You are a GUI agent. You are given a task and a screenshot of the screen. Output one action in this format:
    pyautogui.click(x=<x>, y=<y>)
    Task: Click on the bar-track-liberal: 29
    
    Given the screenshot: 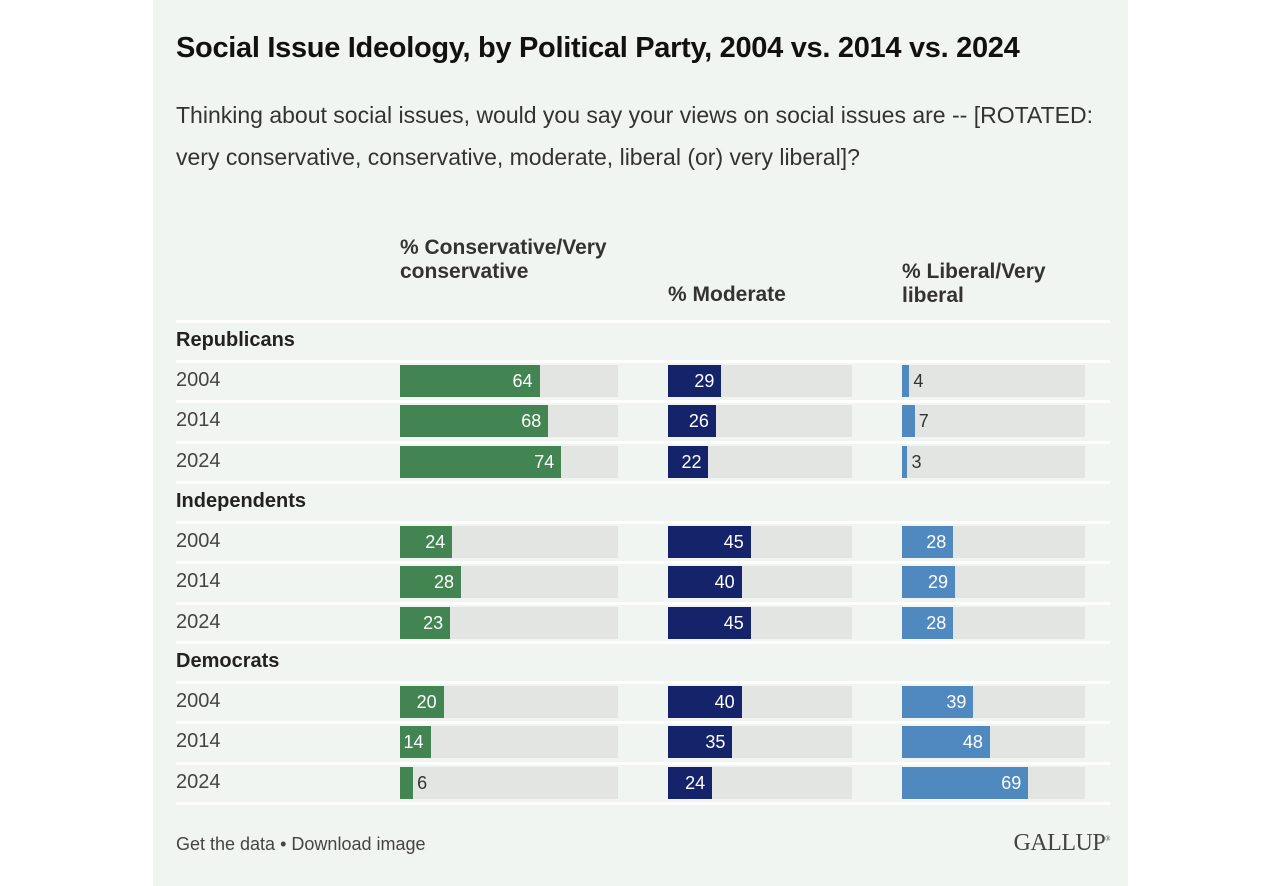 What is the action you would take?
    pyautogui.click(x=993, y=582)
    